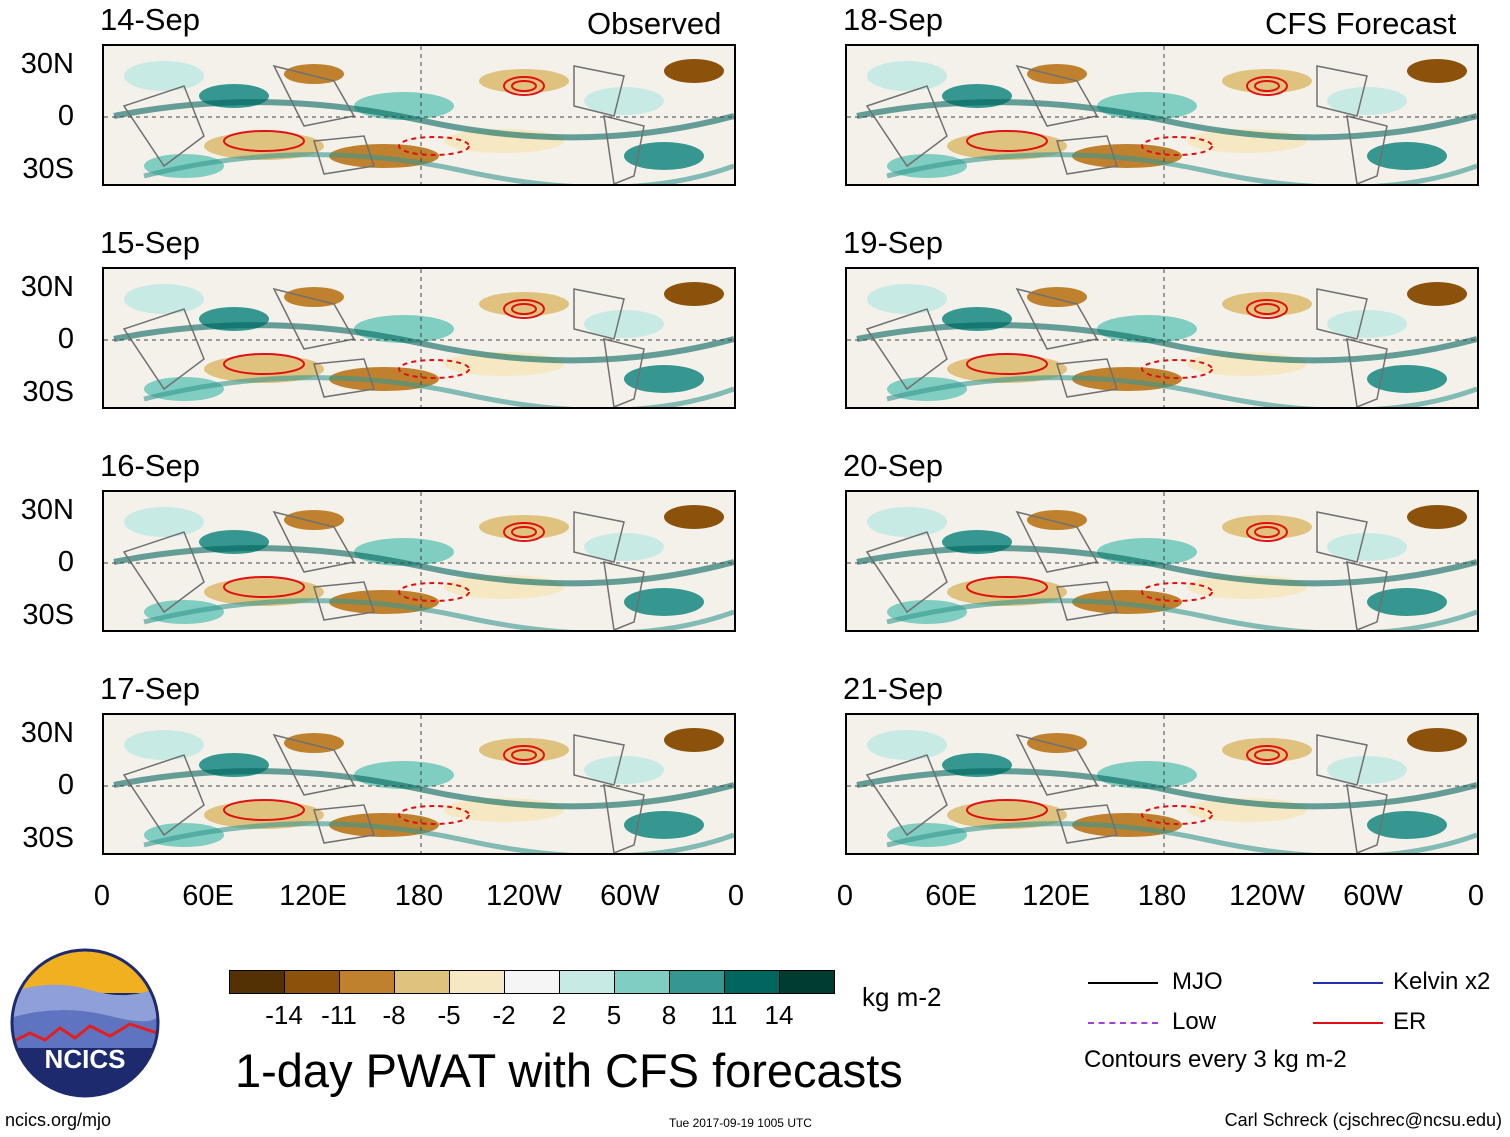 This screenshot has height=1137, width=1510. Describe the element at coordinates (893, 688) in the screenshot. I see `panel-date: 21-Sep` at that location.